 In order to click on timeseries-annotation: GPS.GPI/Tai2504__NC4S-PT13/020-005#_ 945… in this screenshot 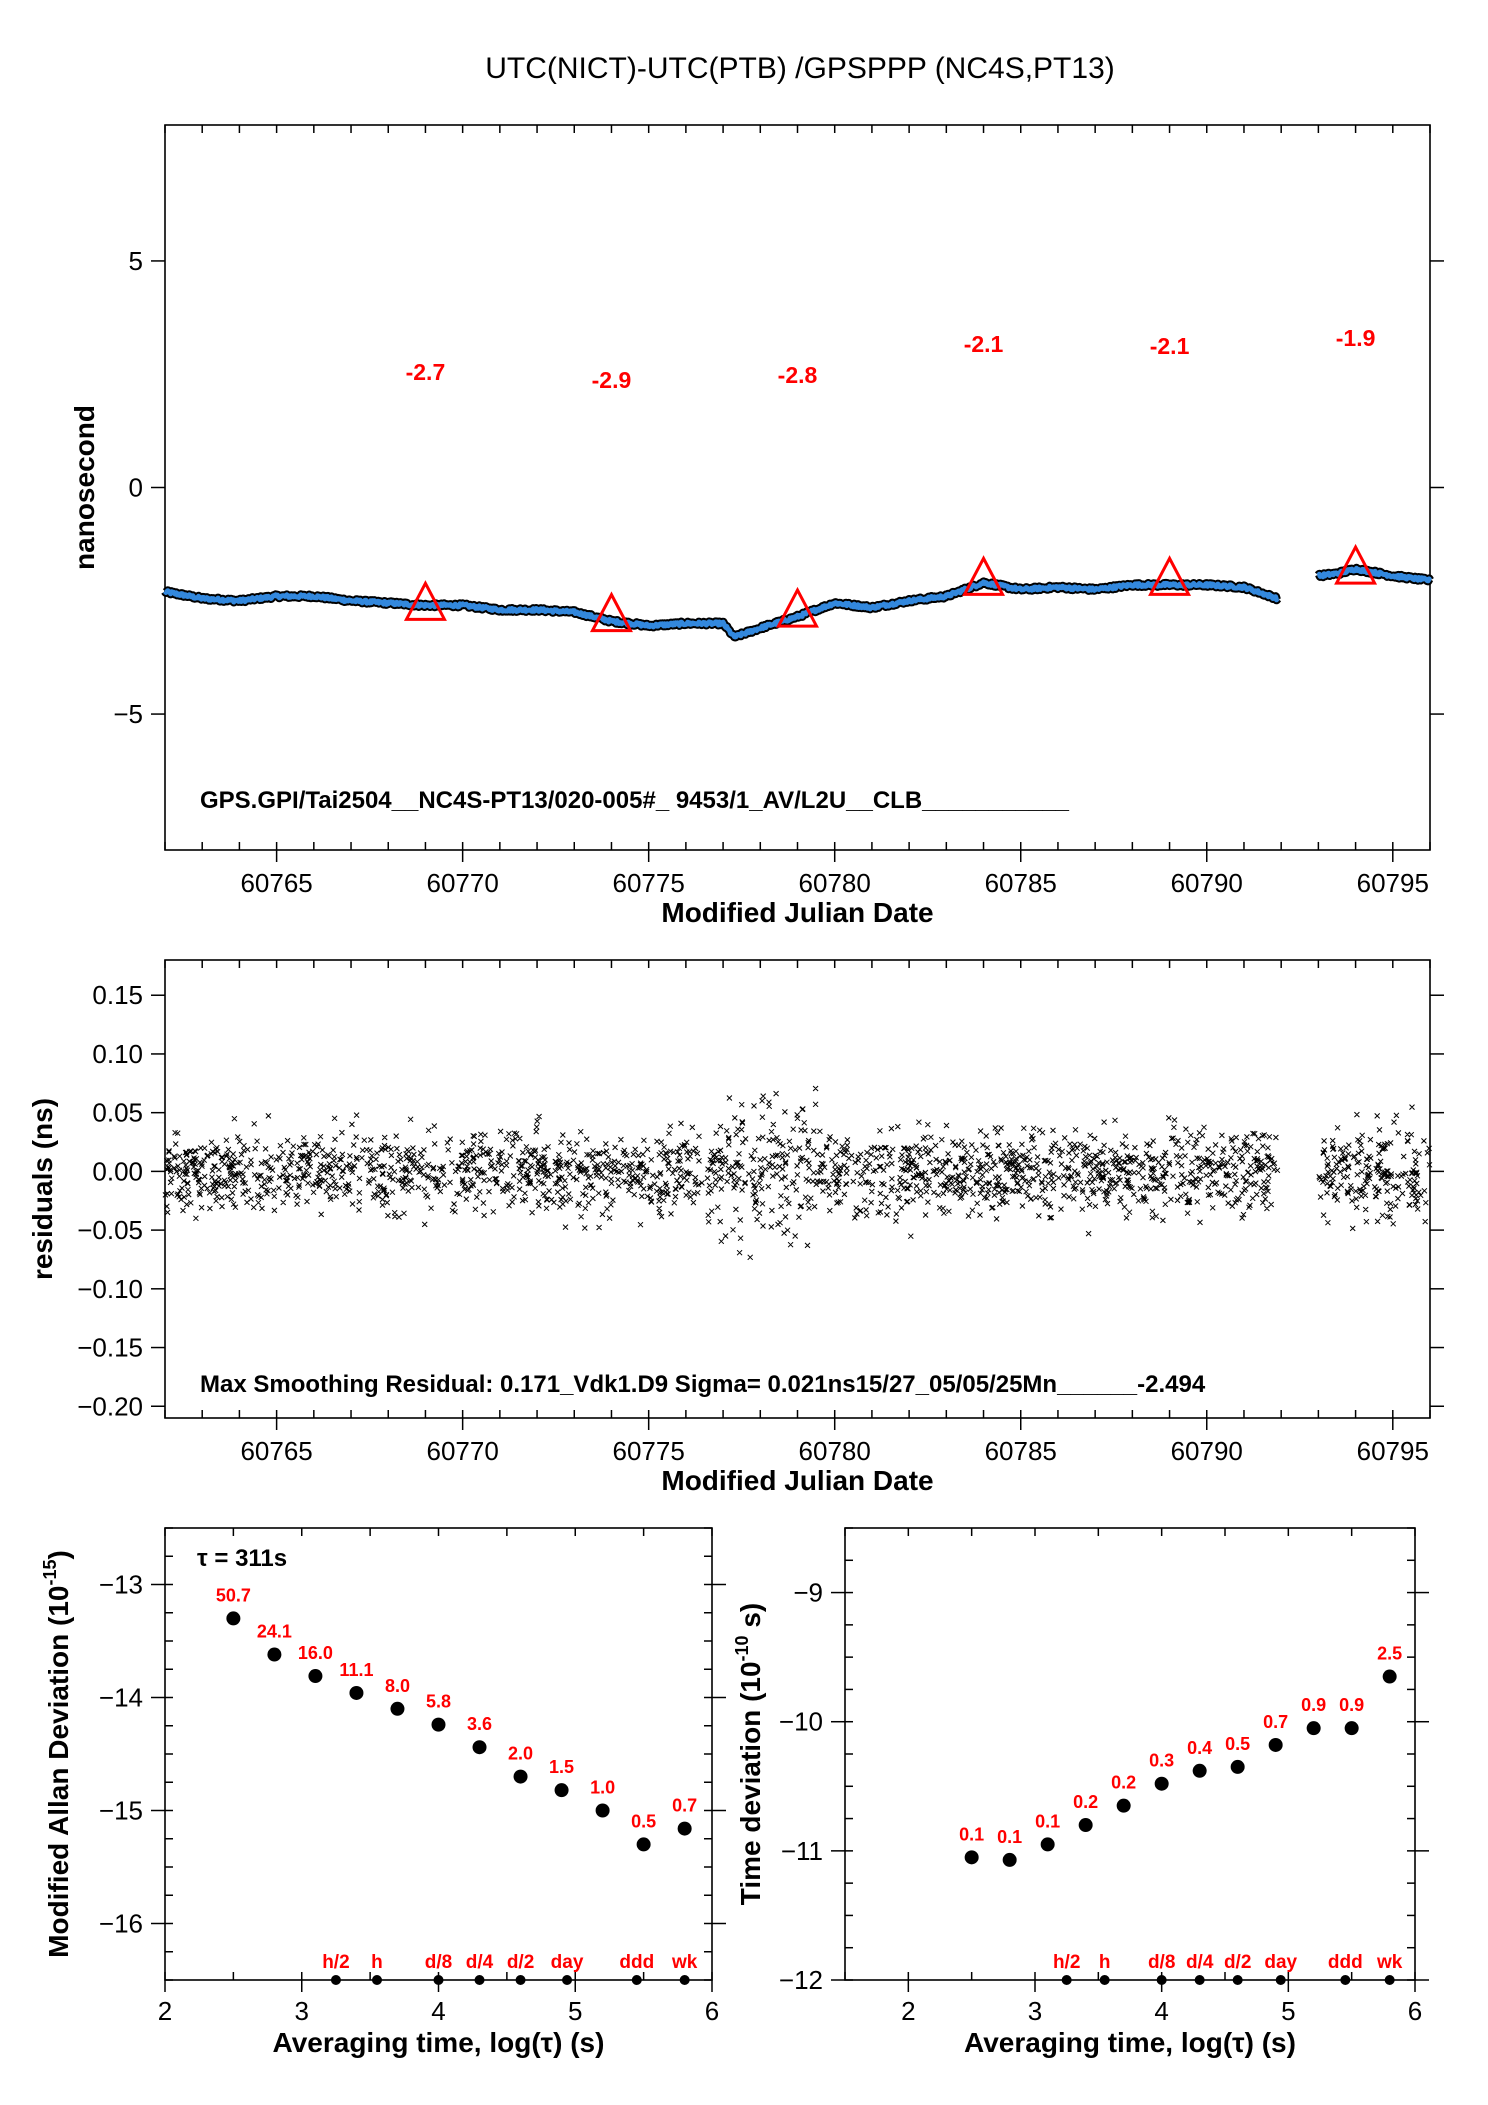, I will do `click(635, 800)`.